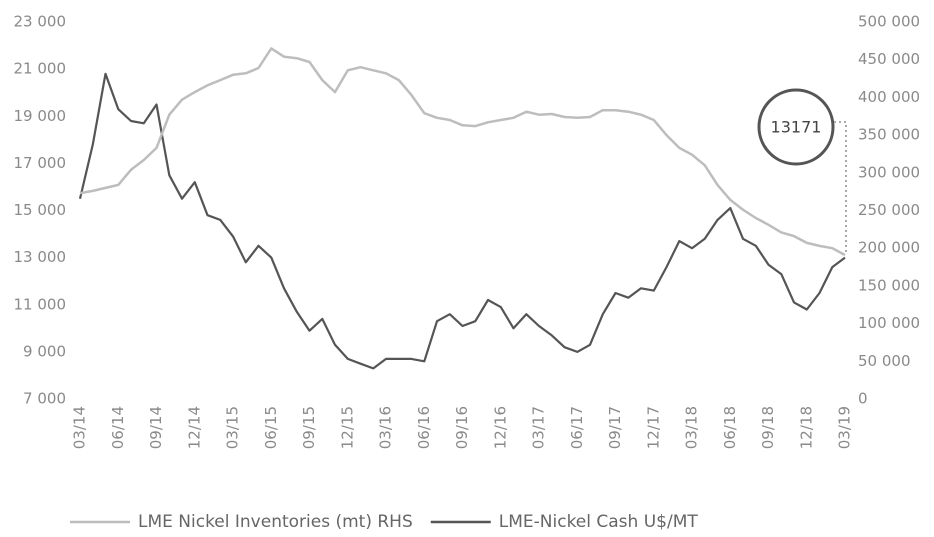  I want to click on y2-tick-label: 0, so click(863, 399).